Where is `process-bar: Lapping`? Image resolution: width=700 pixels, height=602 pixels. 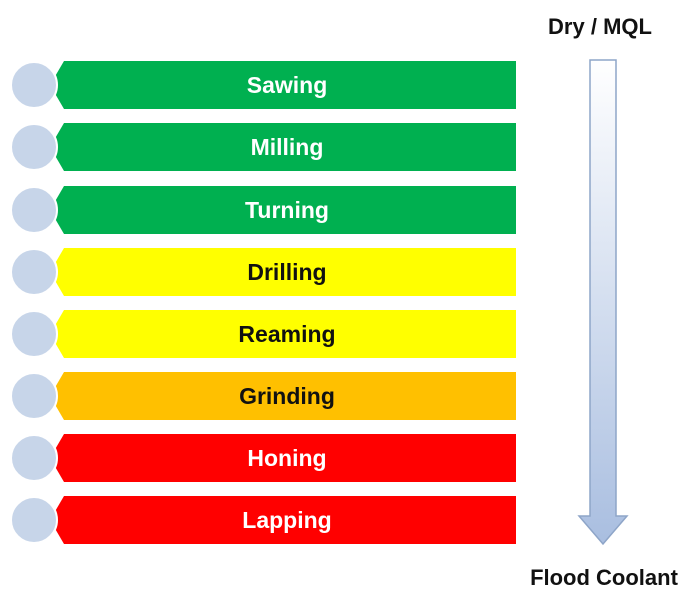 process-bar: Lapping is located at coordinates (283, 520).